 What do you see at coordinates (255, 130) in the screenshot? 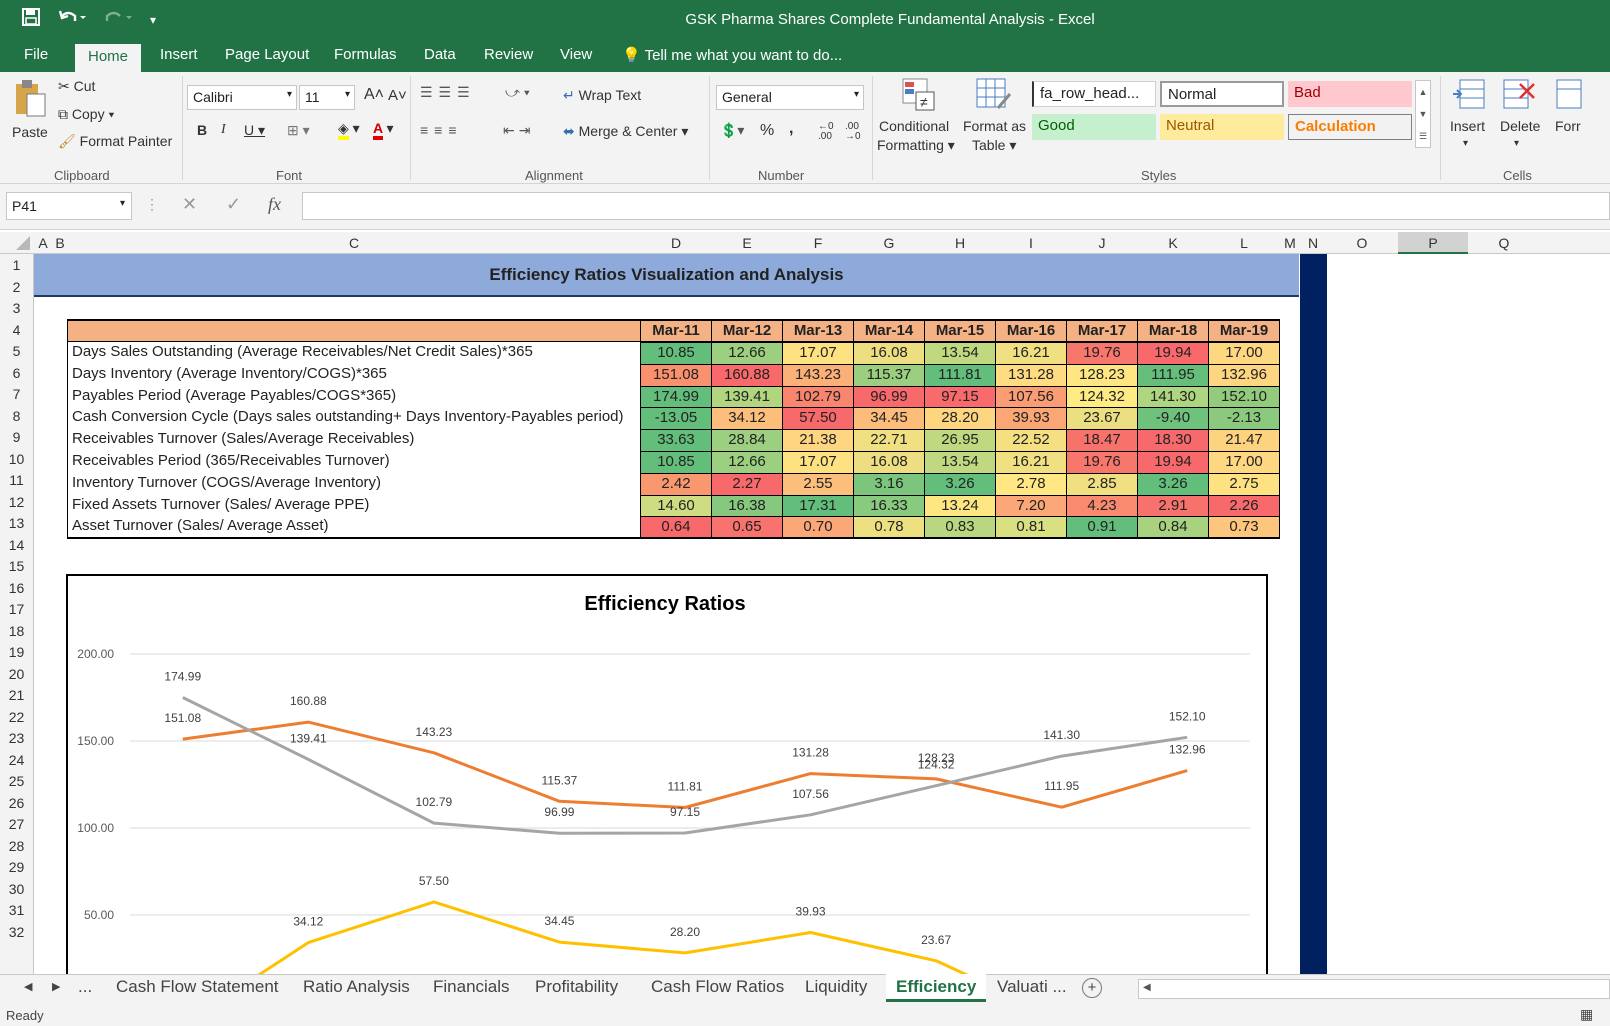
I see `underline-button: U ▾` at bounding box center [255, 130].